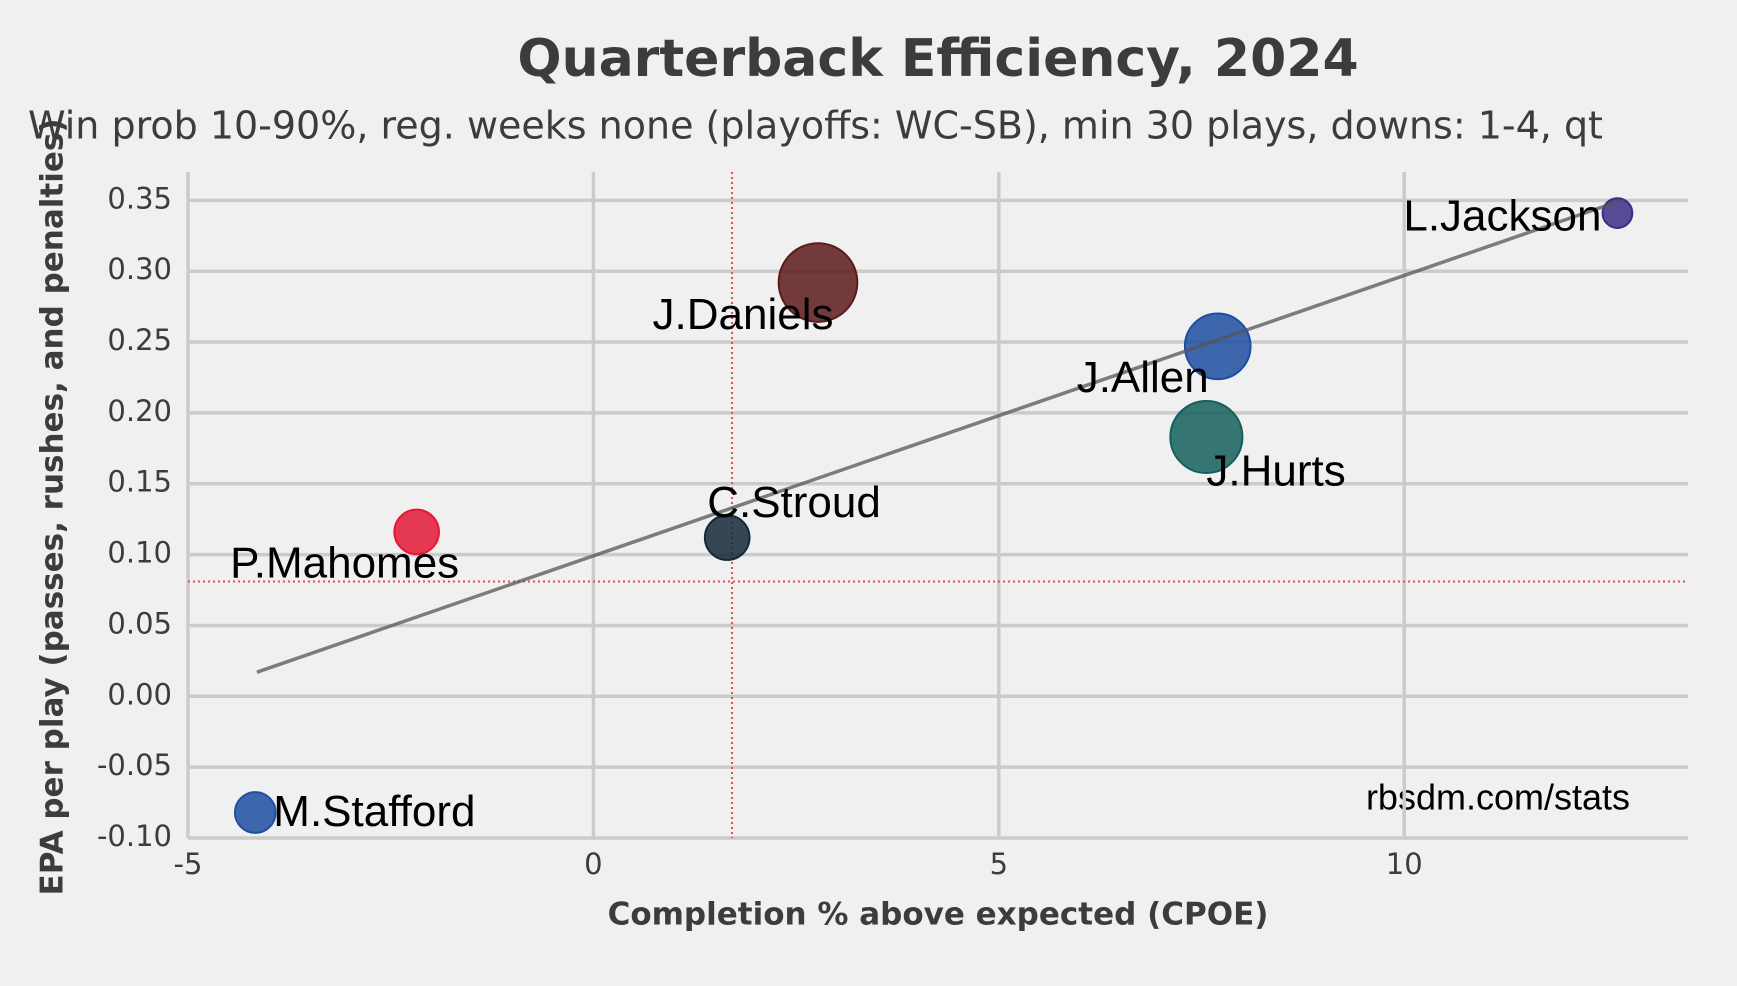 This screenshot has height=986, width=1737. I want to click on y-tick-label: 0.35, so click(139, 198).